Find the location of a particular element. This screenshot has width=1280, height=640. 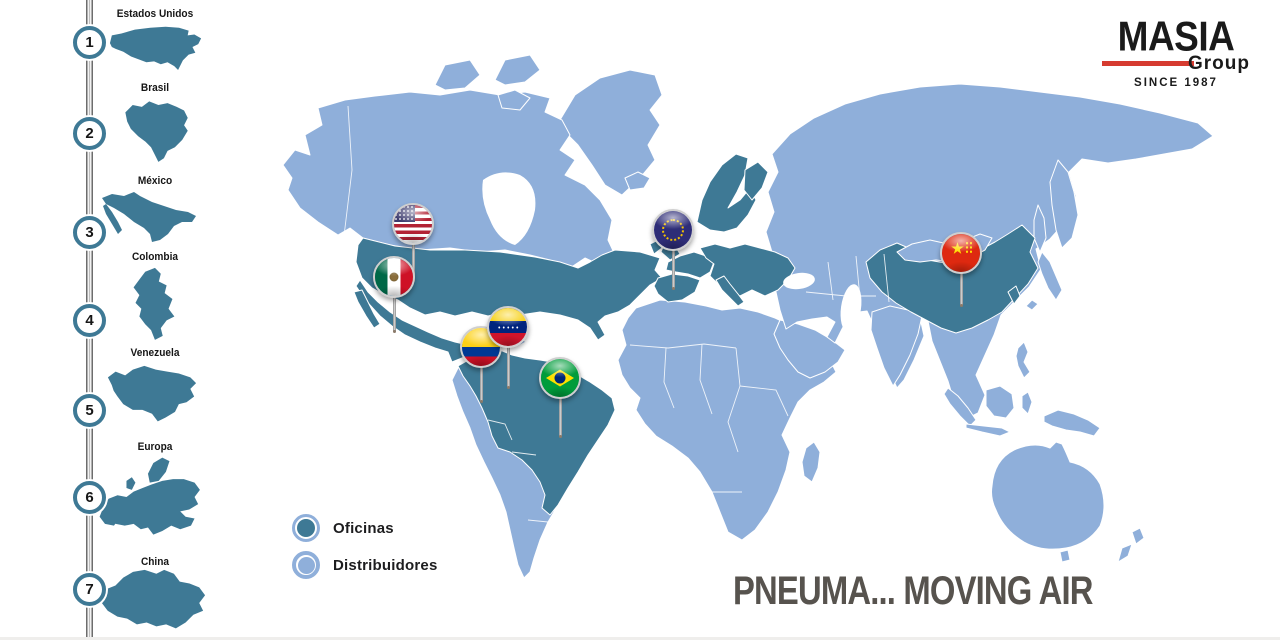

flag-venezuela-icon is located at coordinates (508, 327).